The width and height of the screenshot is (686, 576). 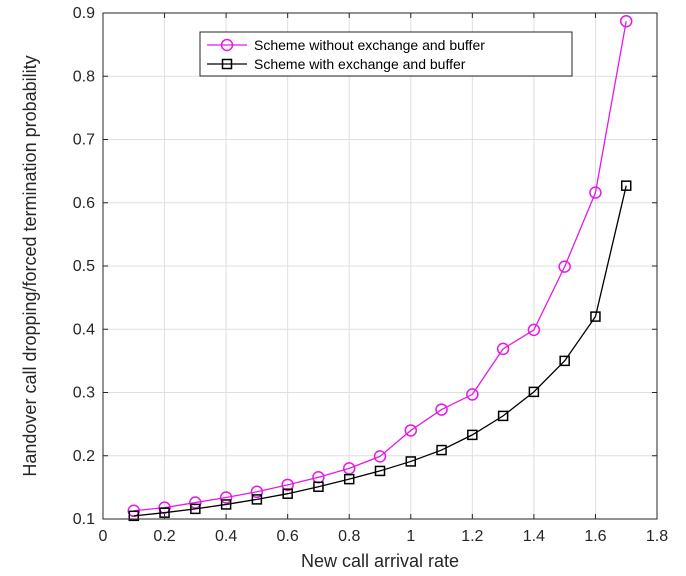 I want to click on x-tick-label: 0.4, so click(x=226, y=536).